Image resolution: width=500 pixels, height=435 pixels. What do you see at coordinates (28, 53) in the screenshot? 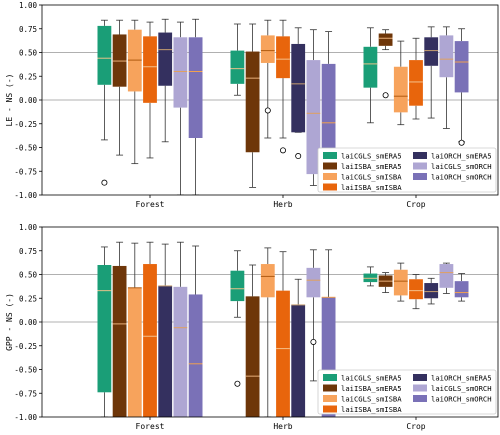
I see `y-tick-label: 0.50` at bounding box center [28, 53].